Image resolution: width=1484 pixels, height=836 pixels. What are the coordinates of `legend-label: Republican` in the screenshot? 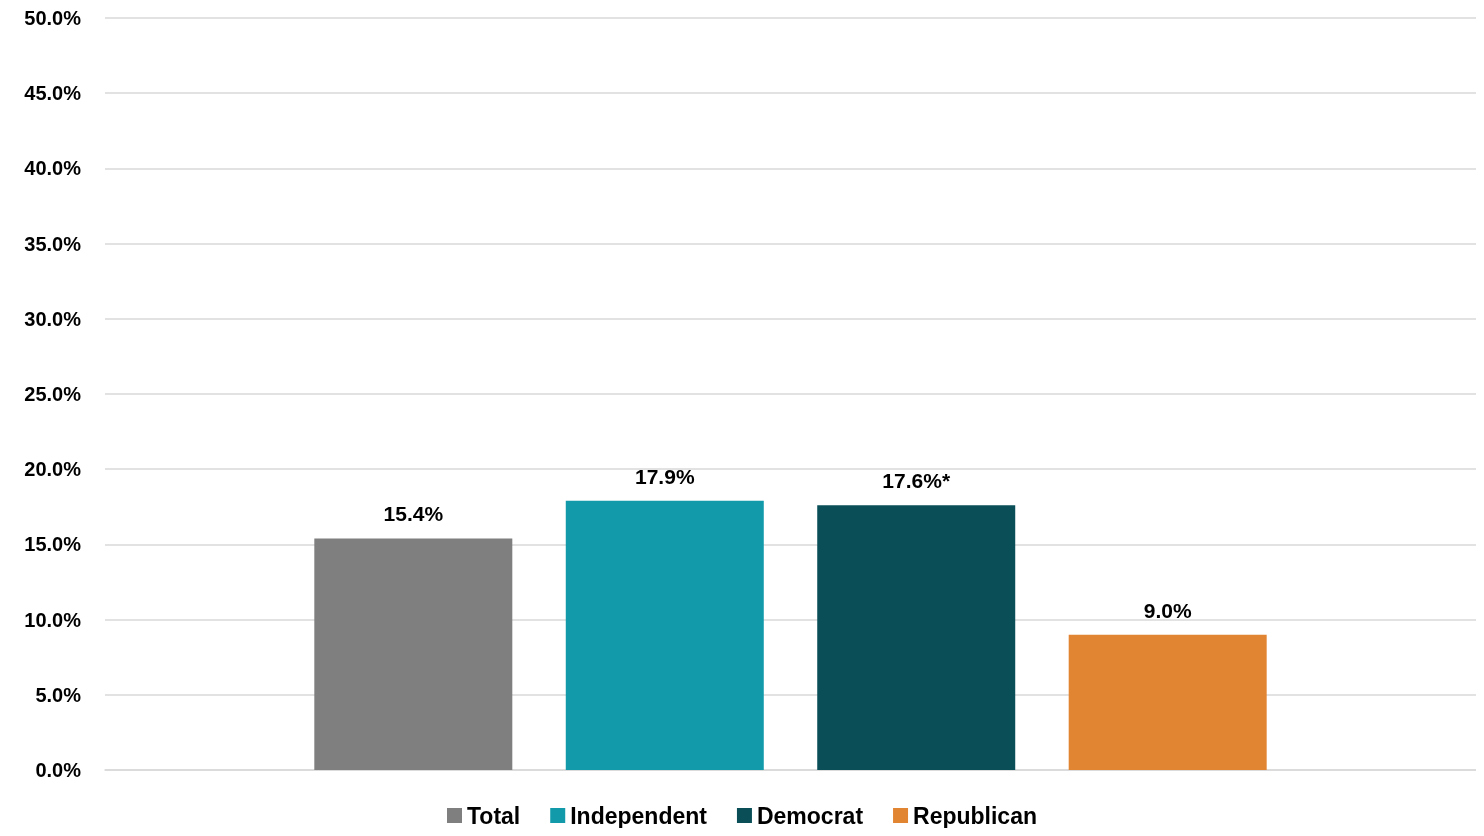 It's located at (975, 815).